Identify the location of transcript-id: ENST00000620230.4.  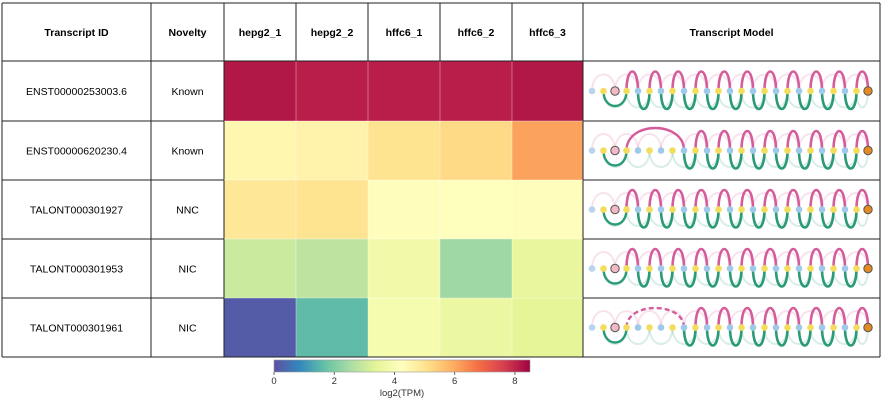
(76, 152).